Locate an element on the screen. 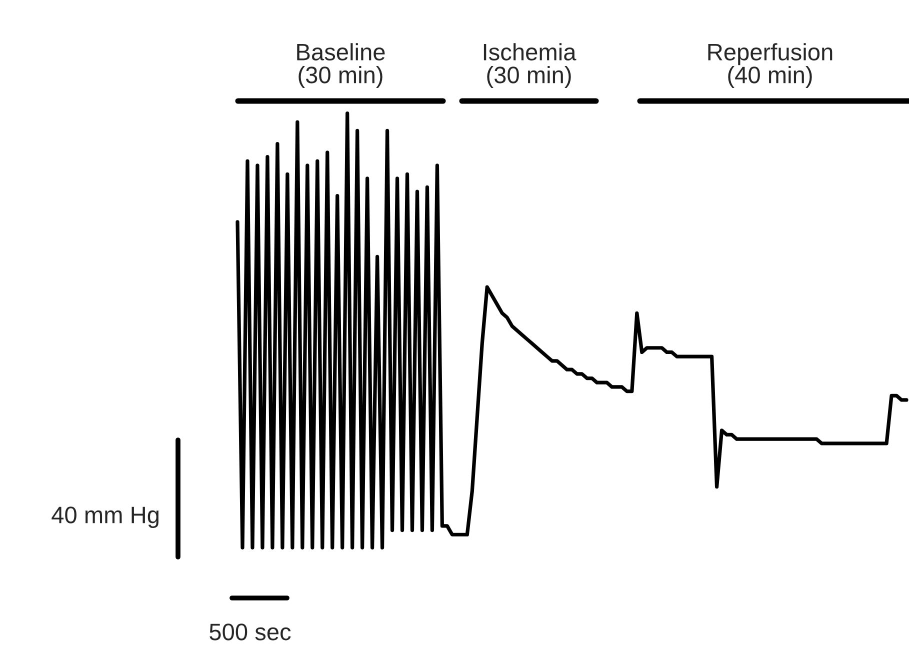 The image size is (909, 654). text: Baseline (30 min) is located at coordinates (341, 65).